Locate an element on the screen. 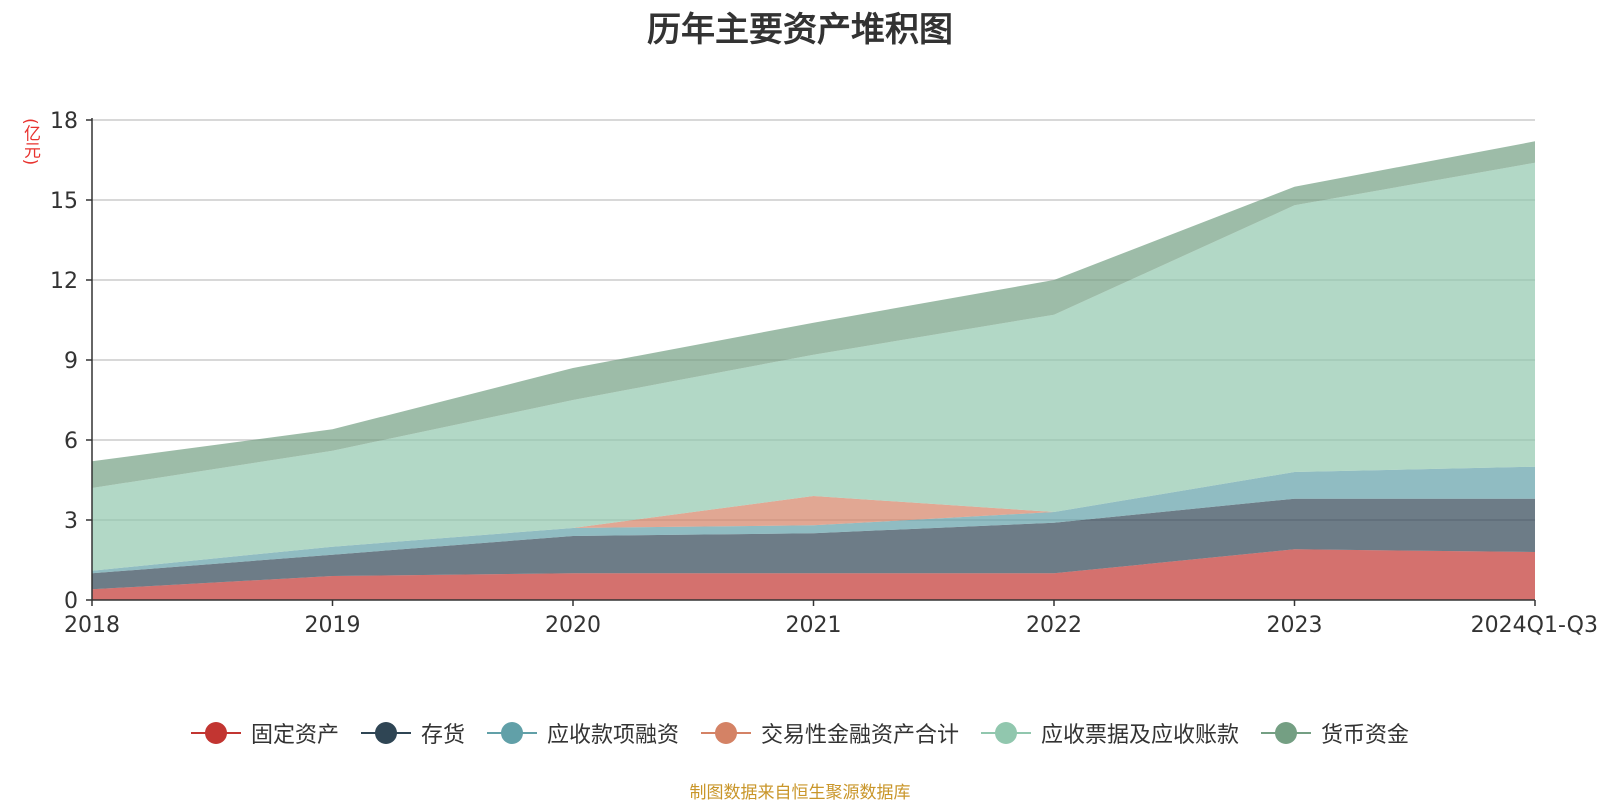 This screenshot has width=1600, height=803. legend-item-5: 应收票据及应收账款 is located at coordinates (1110, 733).